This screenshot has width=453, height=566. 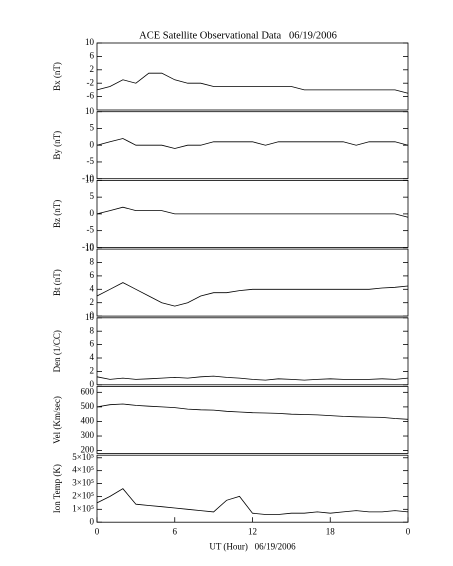 What do you see at coordinates (252, 546) in the screenshot?
I see `x-axis-label: UT (Hour) 06/19/2006` at bounding box center [252, 546].